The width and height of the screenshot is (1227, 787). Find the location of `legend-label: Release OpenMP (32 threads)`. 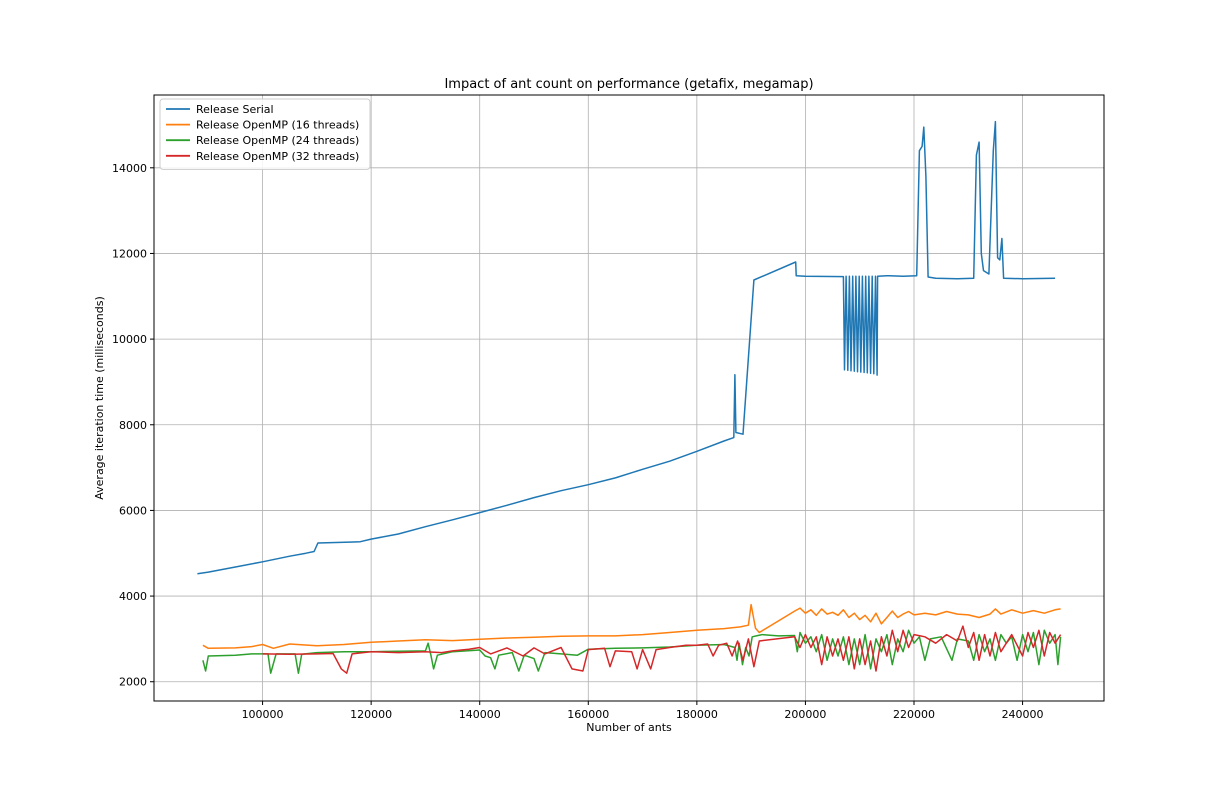

legend-label: Release OpenMP (32 threads) is located at coordinates (277, 156).